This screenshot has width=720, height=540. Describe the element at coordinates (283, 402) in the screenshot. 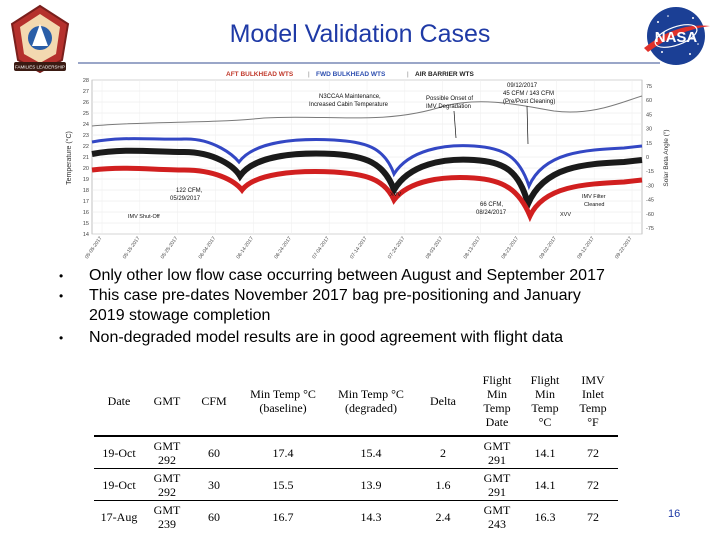

I see `header-min-baseline: Min Temp °C (baseline)` at that location.